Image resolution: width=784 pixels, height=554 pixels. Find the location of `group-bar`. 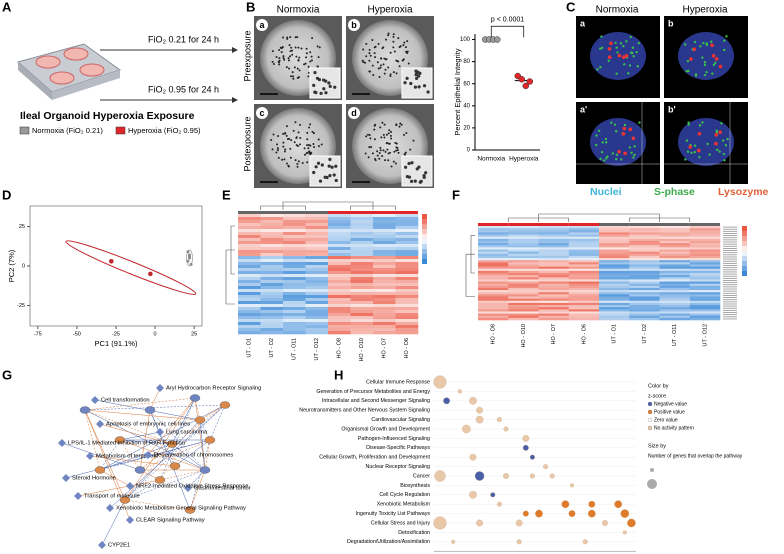

group-bar is located at coordinates (339, 212).